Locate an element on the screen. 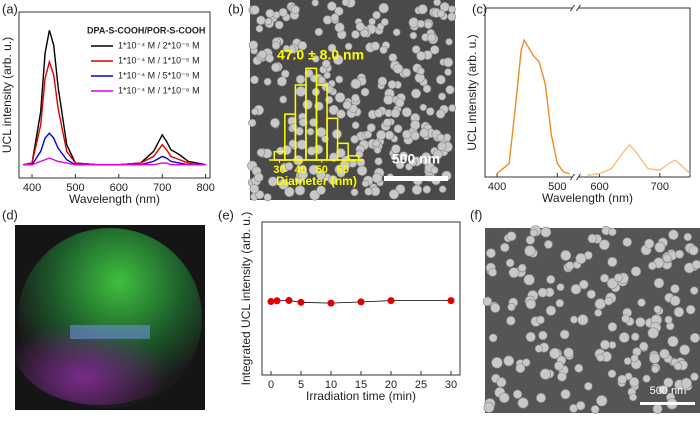 This screenshot has height=423, width=700. scale-bar-label: 500 nm is located at coordinates (668, 391).